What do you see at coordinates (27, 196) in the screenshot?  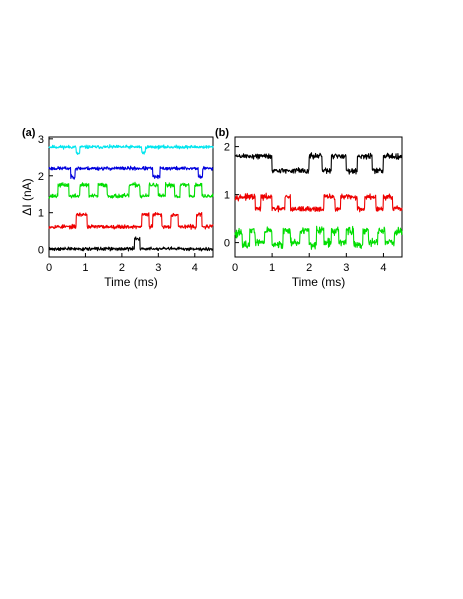 I see `y-axis-title: ΔI (nA)` at bounding box center [27, 196].